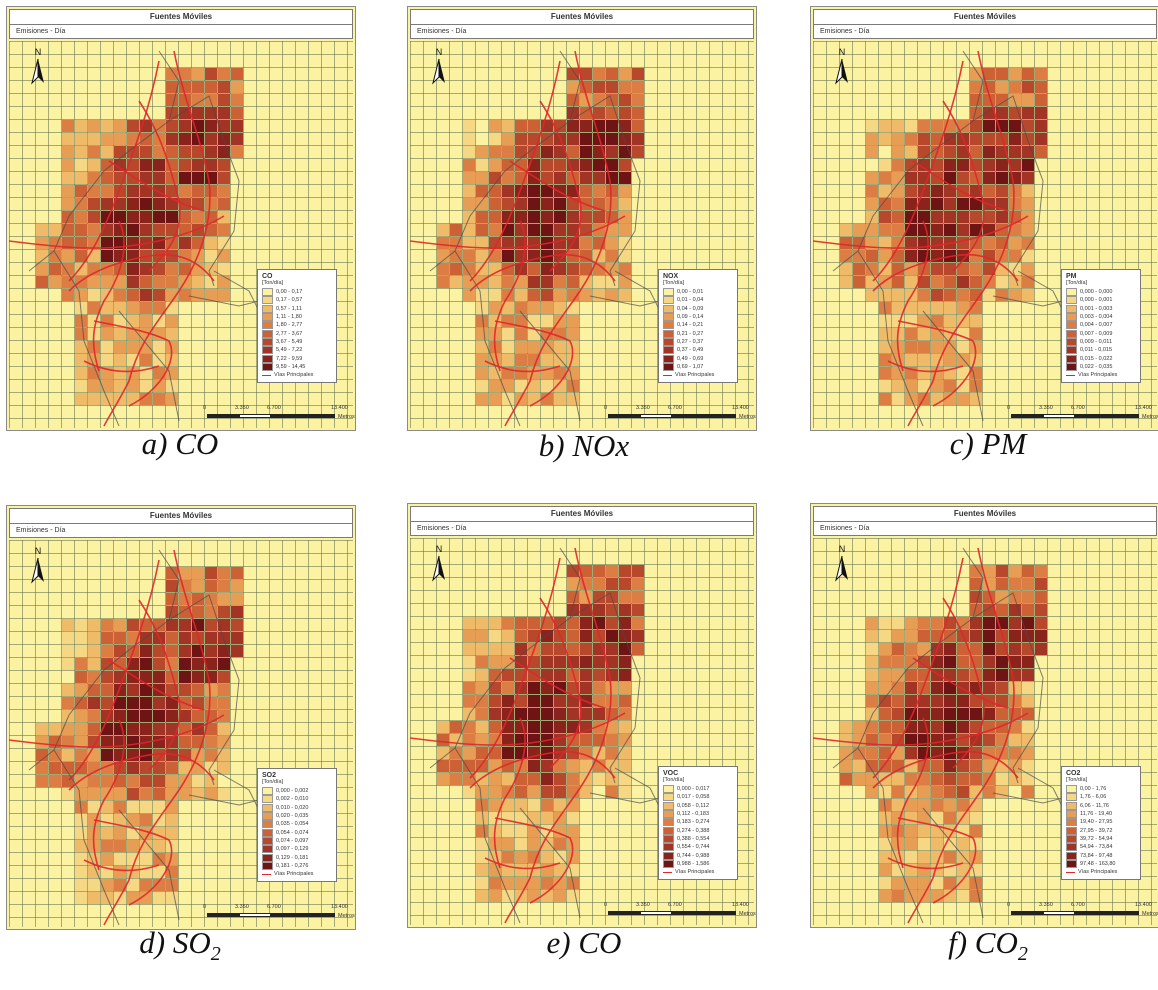 The image size is (1158, 990). I want to click on scale-segment, so click(656, 913).